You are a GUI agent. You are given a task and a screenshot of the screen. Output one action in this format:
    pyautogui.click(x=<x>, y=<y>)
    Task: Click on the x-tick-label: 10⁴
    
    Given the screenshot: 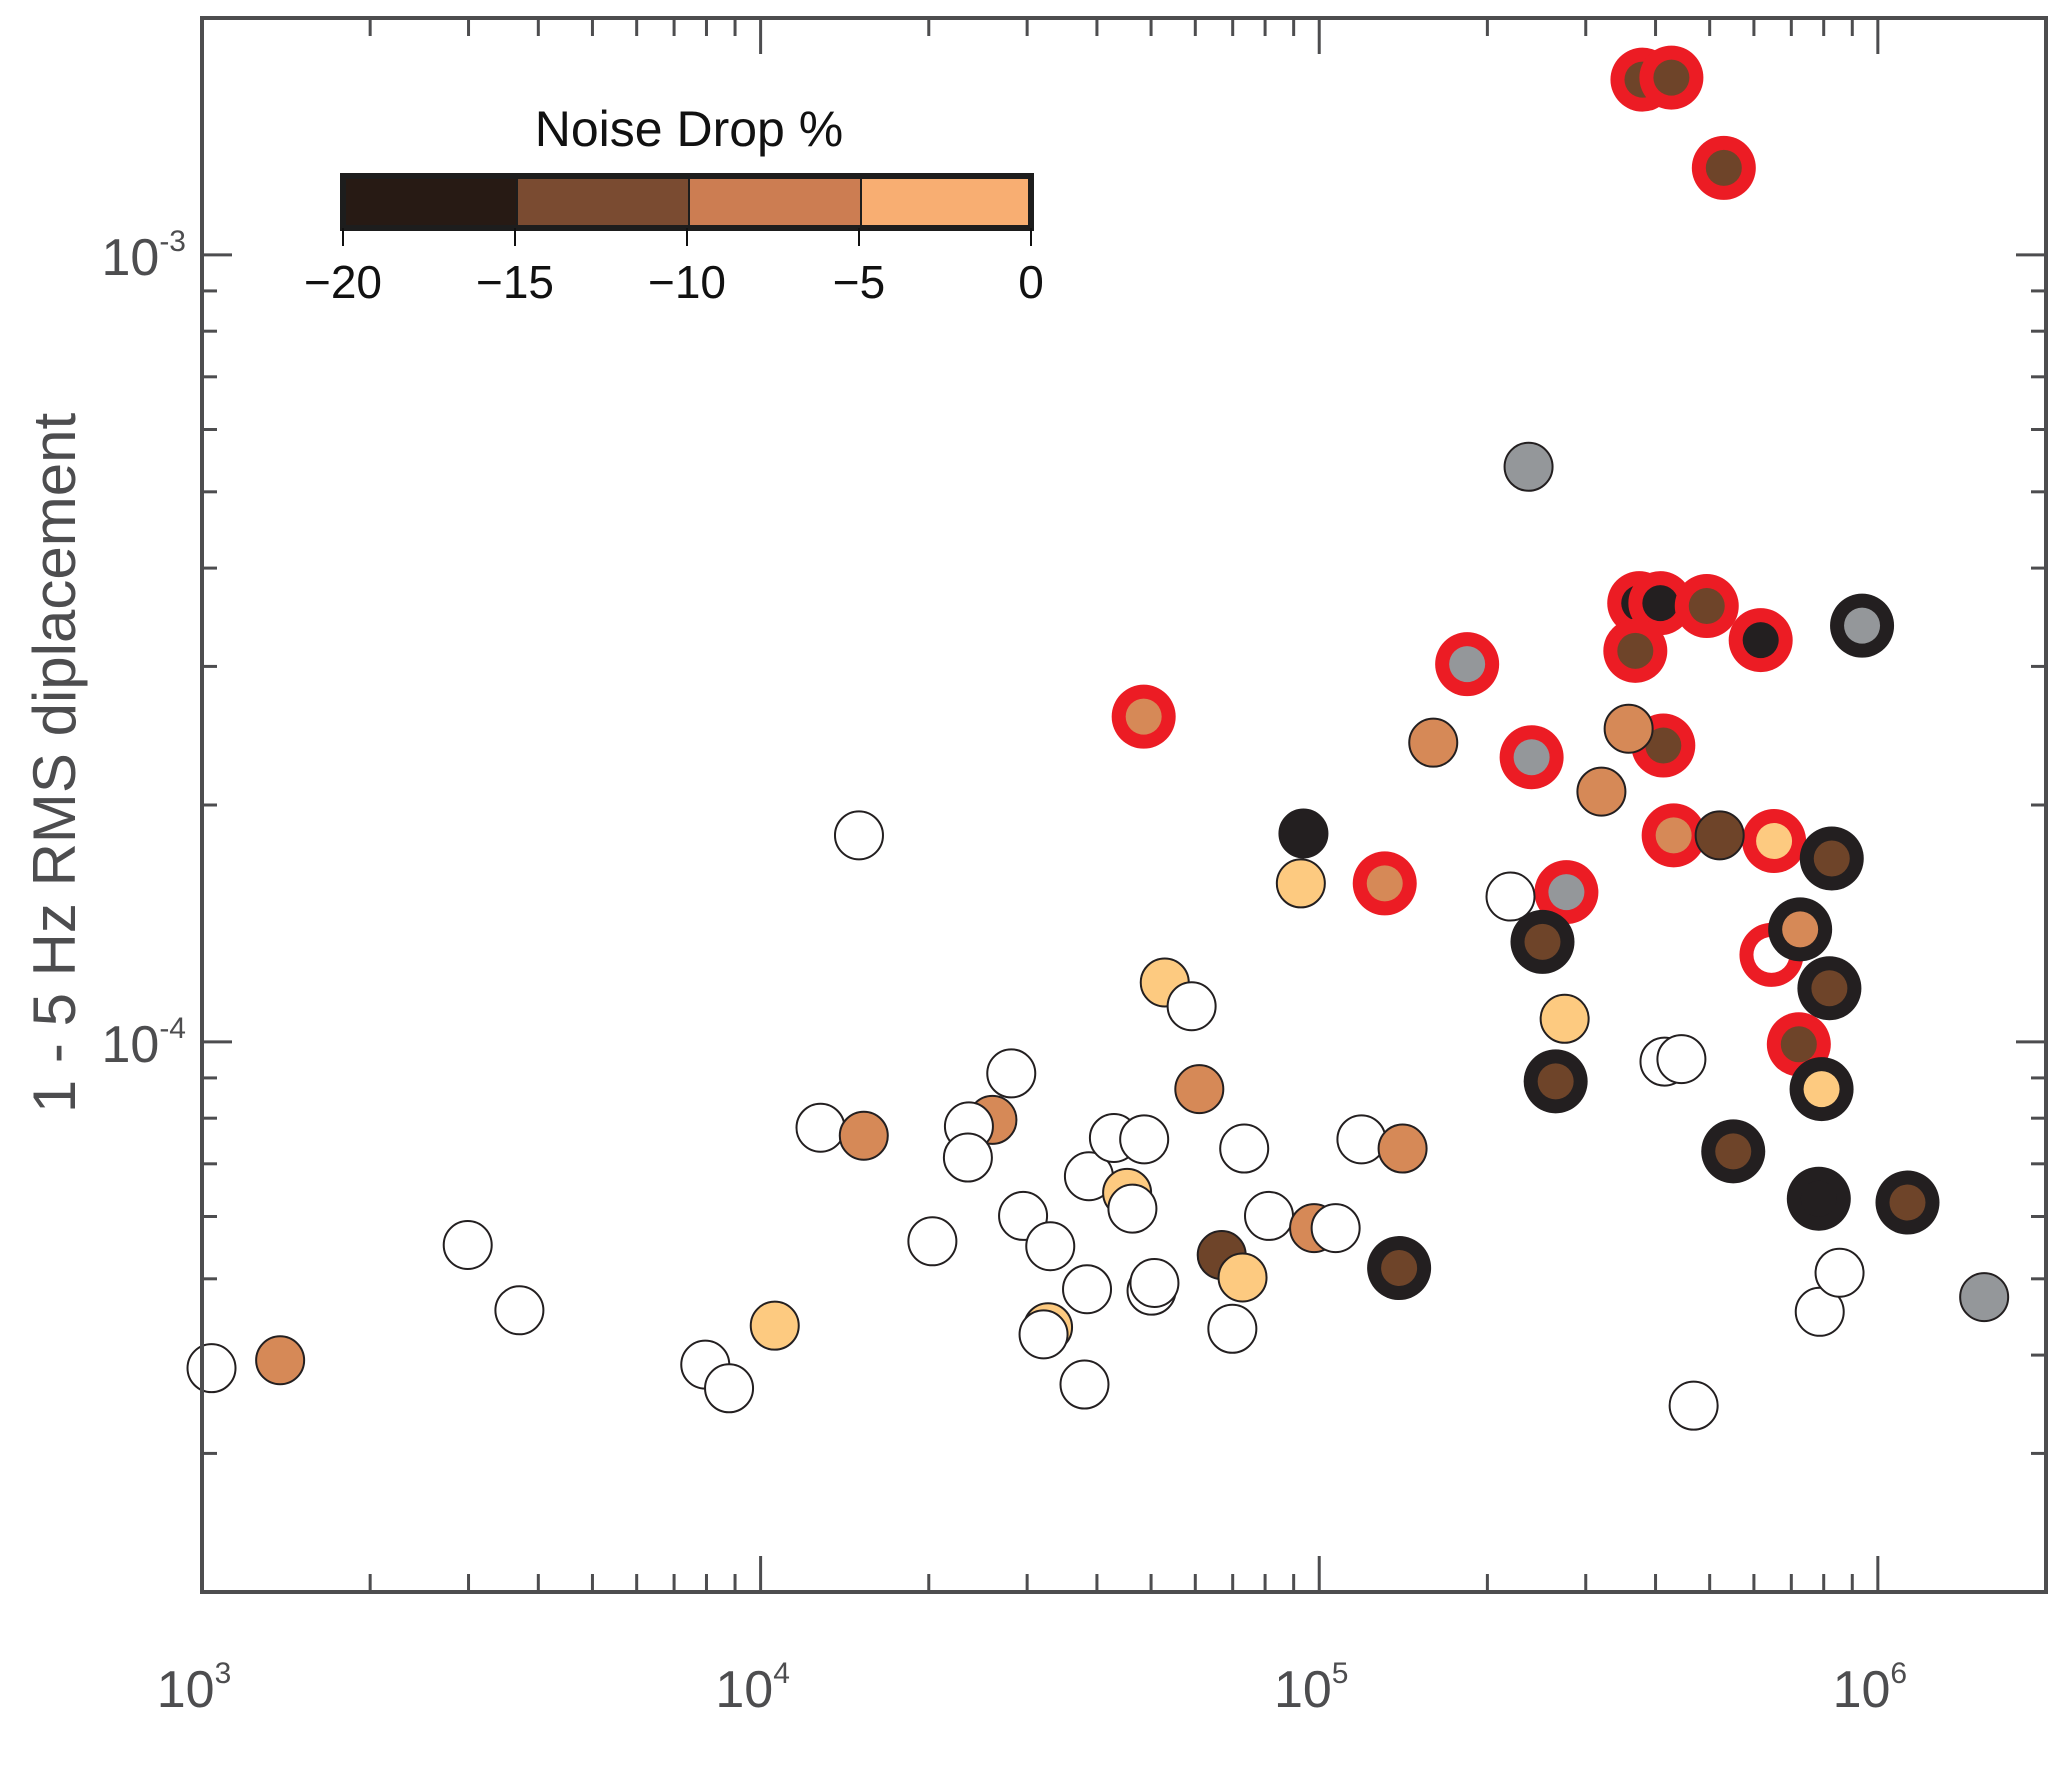 What is the action you would take?
    pyautogui.click(x=752, y=1688)
    